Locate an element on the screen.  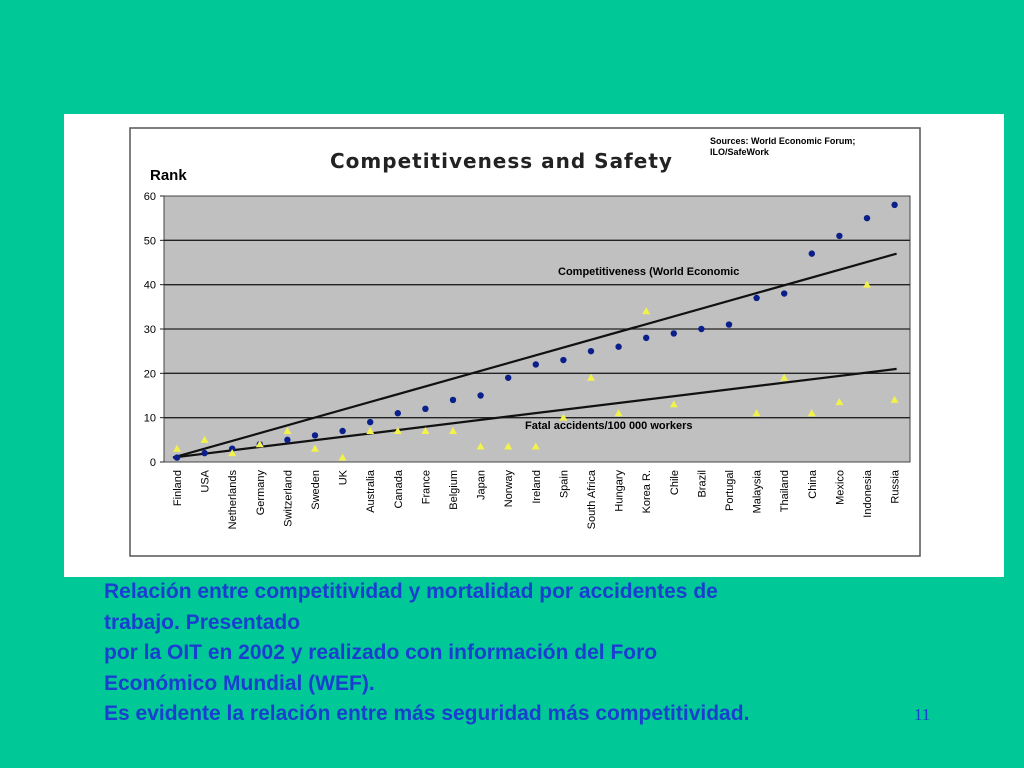
x-category-label: Ireland is located at coordinates (537, 487).